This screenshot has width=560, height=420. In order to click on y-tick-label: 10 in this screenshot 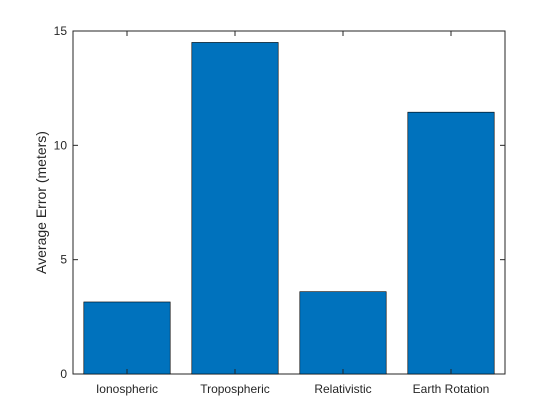, I will do `click(61, 145)`.